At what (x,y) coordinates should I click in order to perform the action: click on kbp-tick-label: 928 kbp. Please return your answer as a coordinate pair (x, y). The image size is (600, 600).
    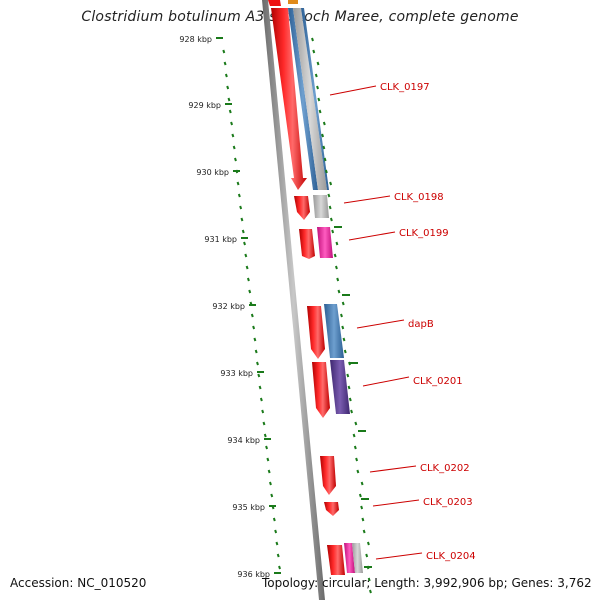
    Looking at the image, I should click on (195, 39).